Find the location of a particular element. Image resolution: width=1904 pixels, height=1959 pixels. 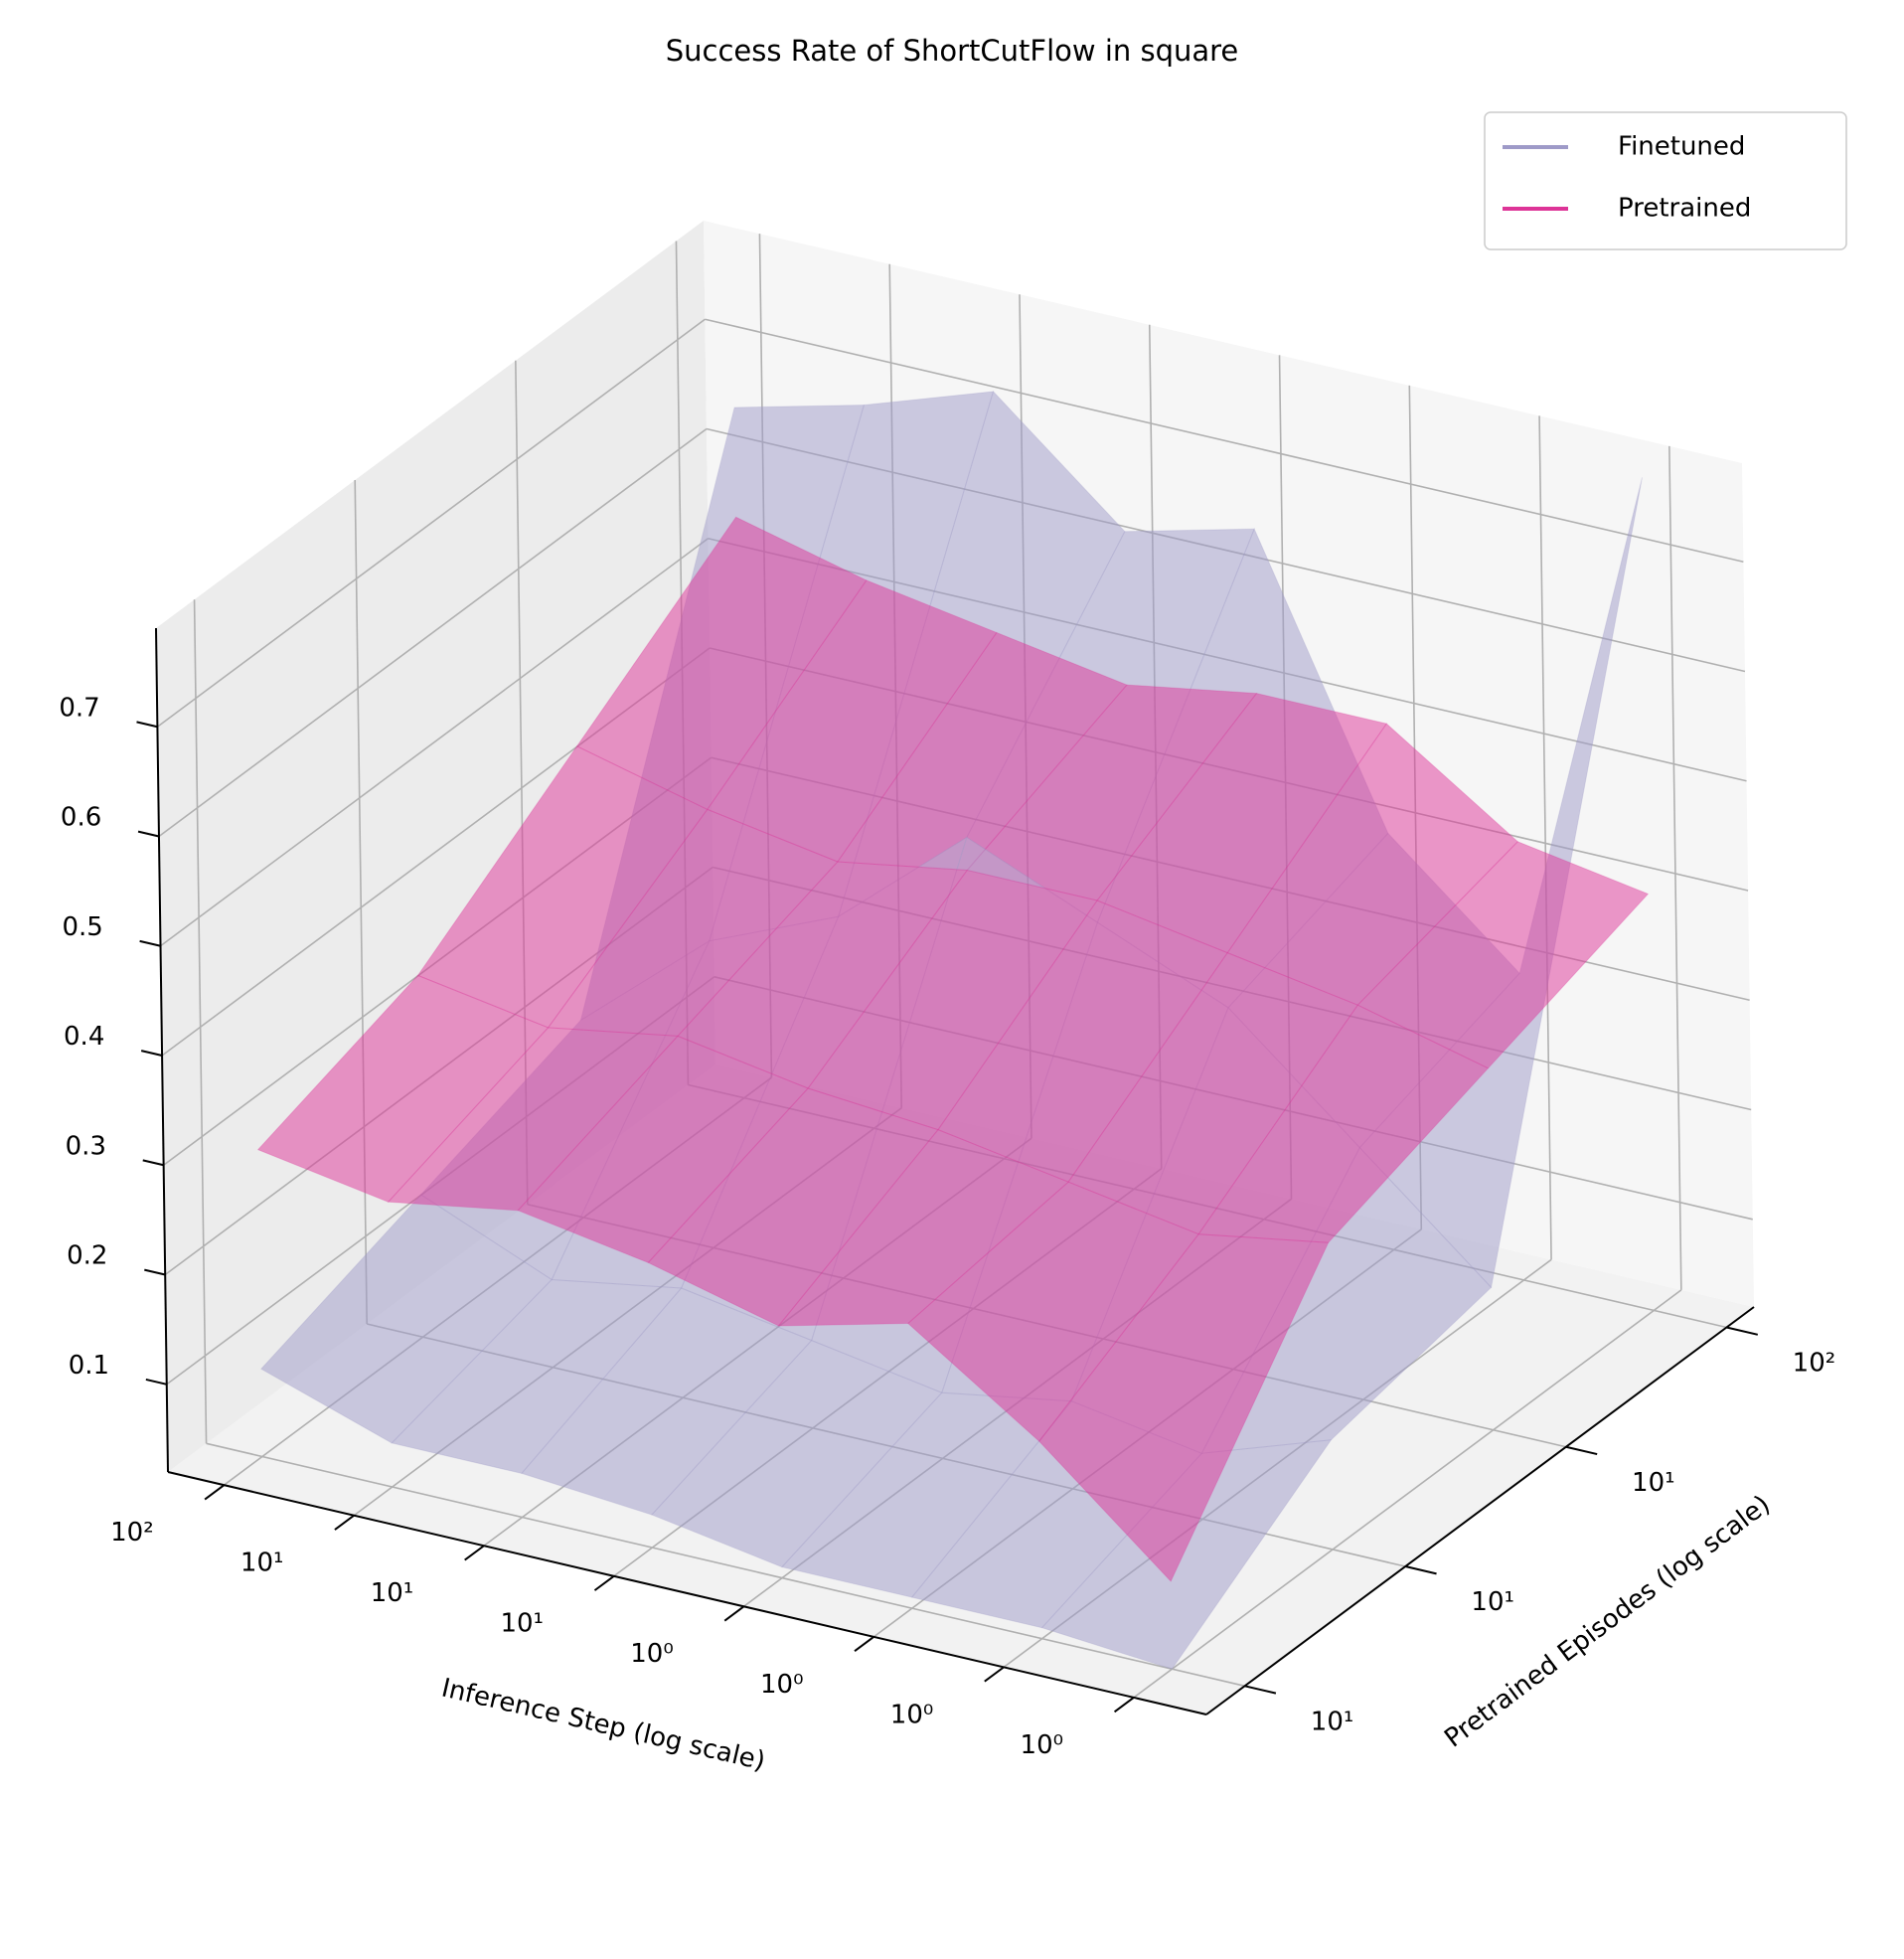

y-axis-label: Pretrained Episodes (log scale) is located at coordinates (1607, 1622).